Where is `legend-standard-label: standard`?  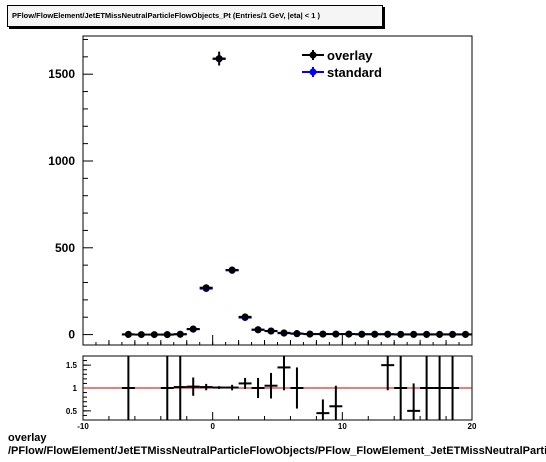 legend-standard-label: standard is located at coordinates (354, 72).